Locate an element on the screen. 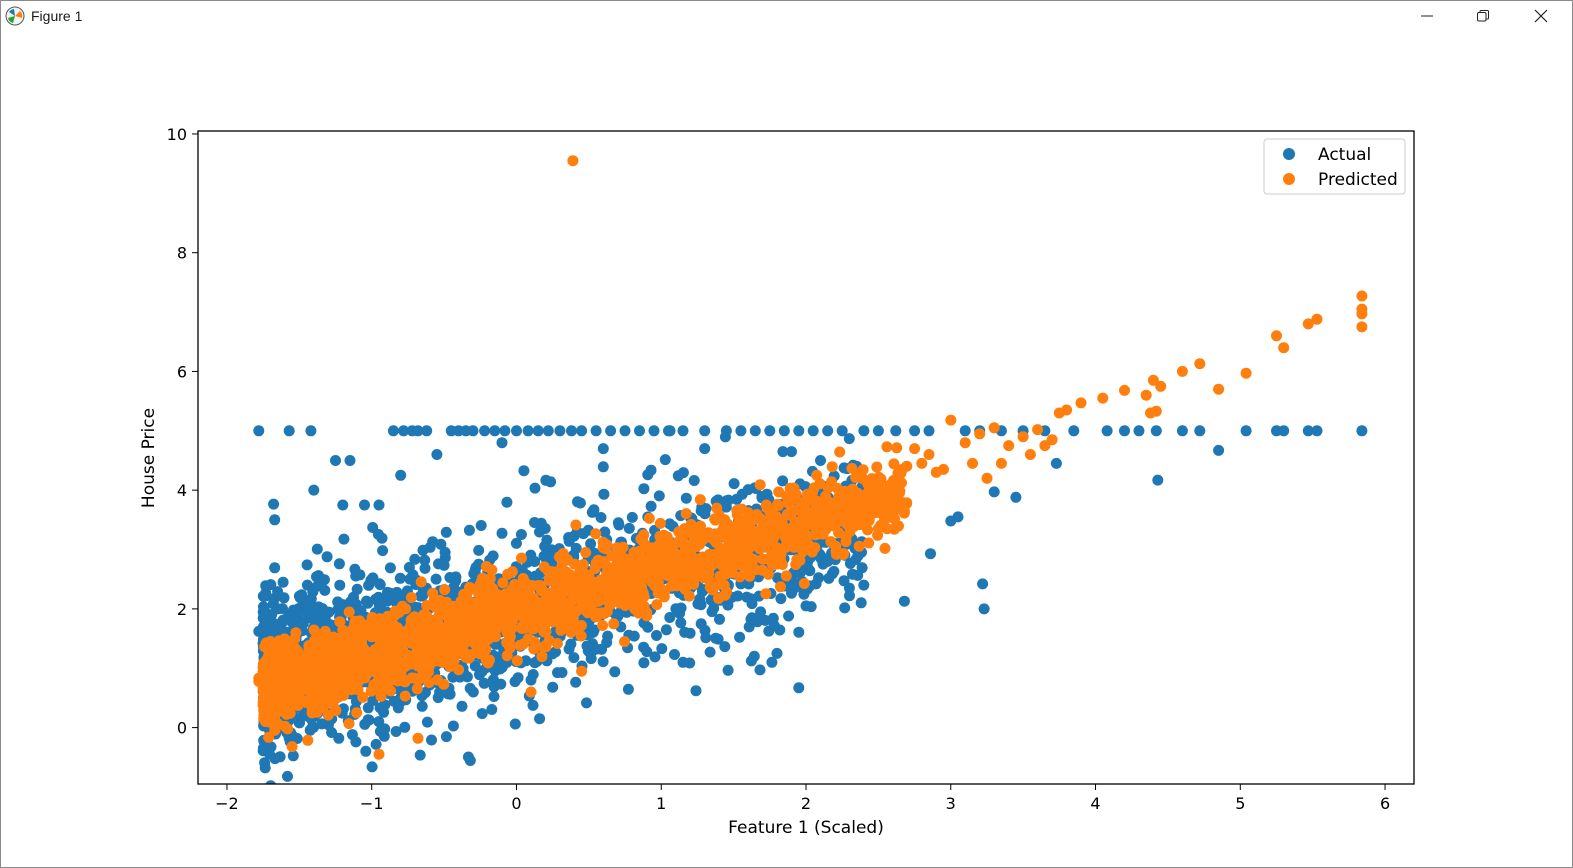 This screenshot has width=1573, height=868. title-bar: Figure 1 is located at coordinates (786, 16).